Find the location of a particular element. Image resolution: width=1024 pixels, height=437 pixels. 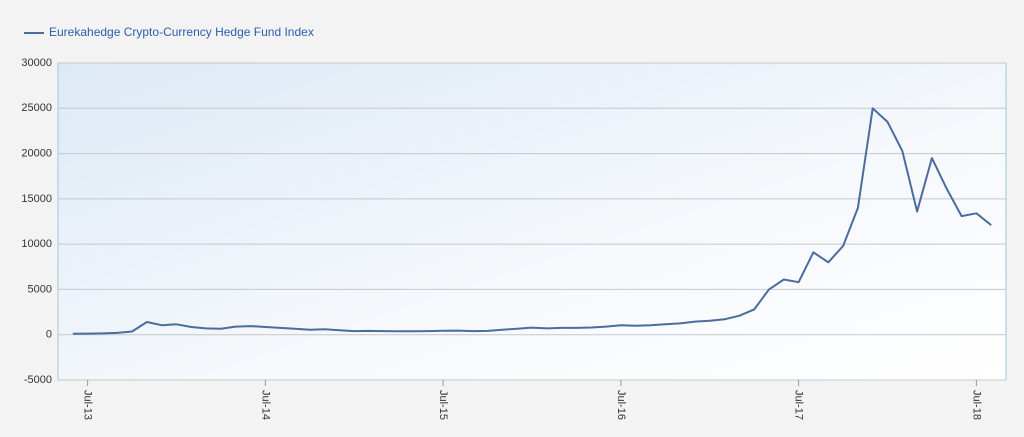

x-tick-label: Jul-15 is located at coordinates (443, 405).